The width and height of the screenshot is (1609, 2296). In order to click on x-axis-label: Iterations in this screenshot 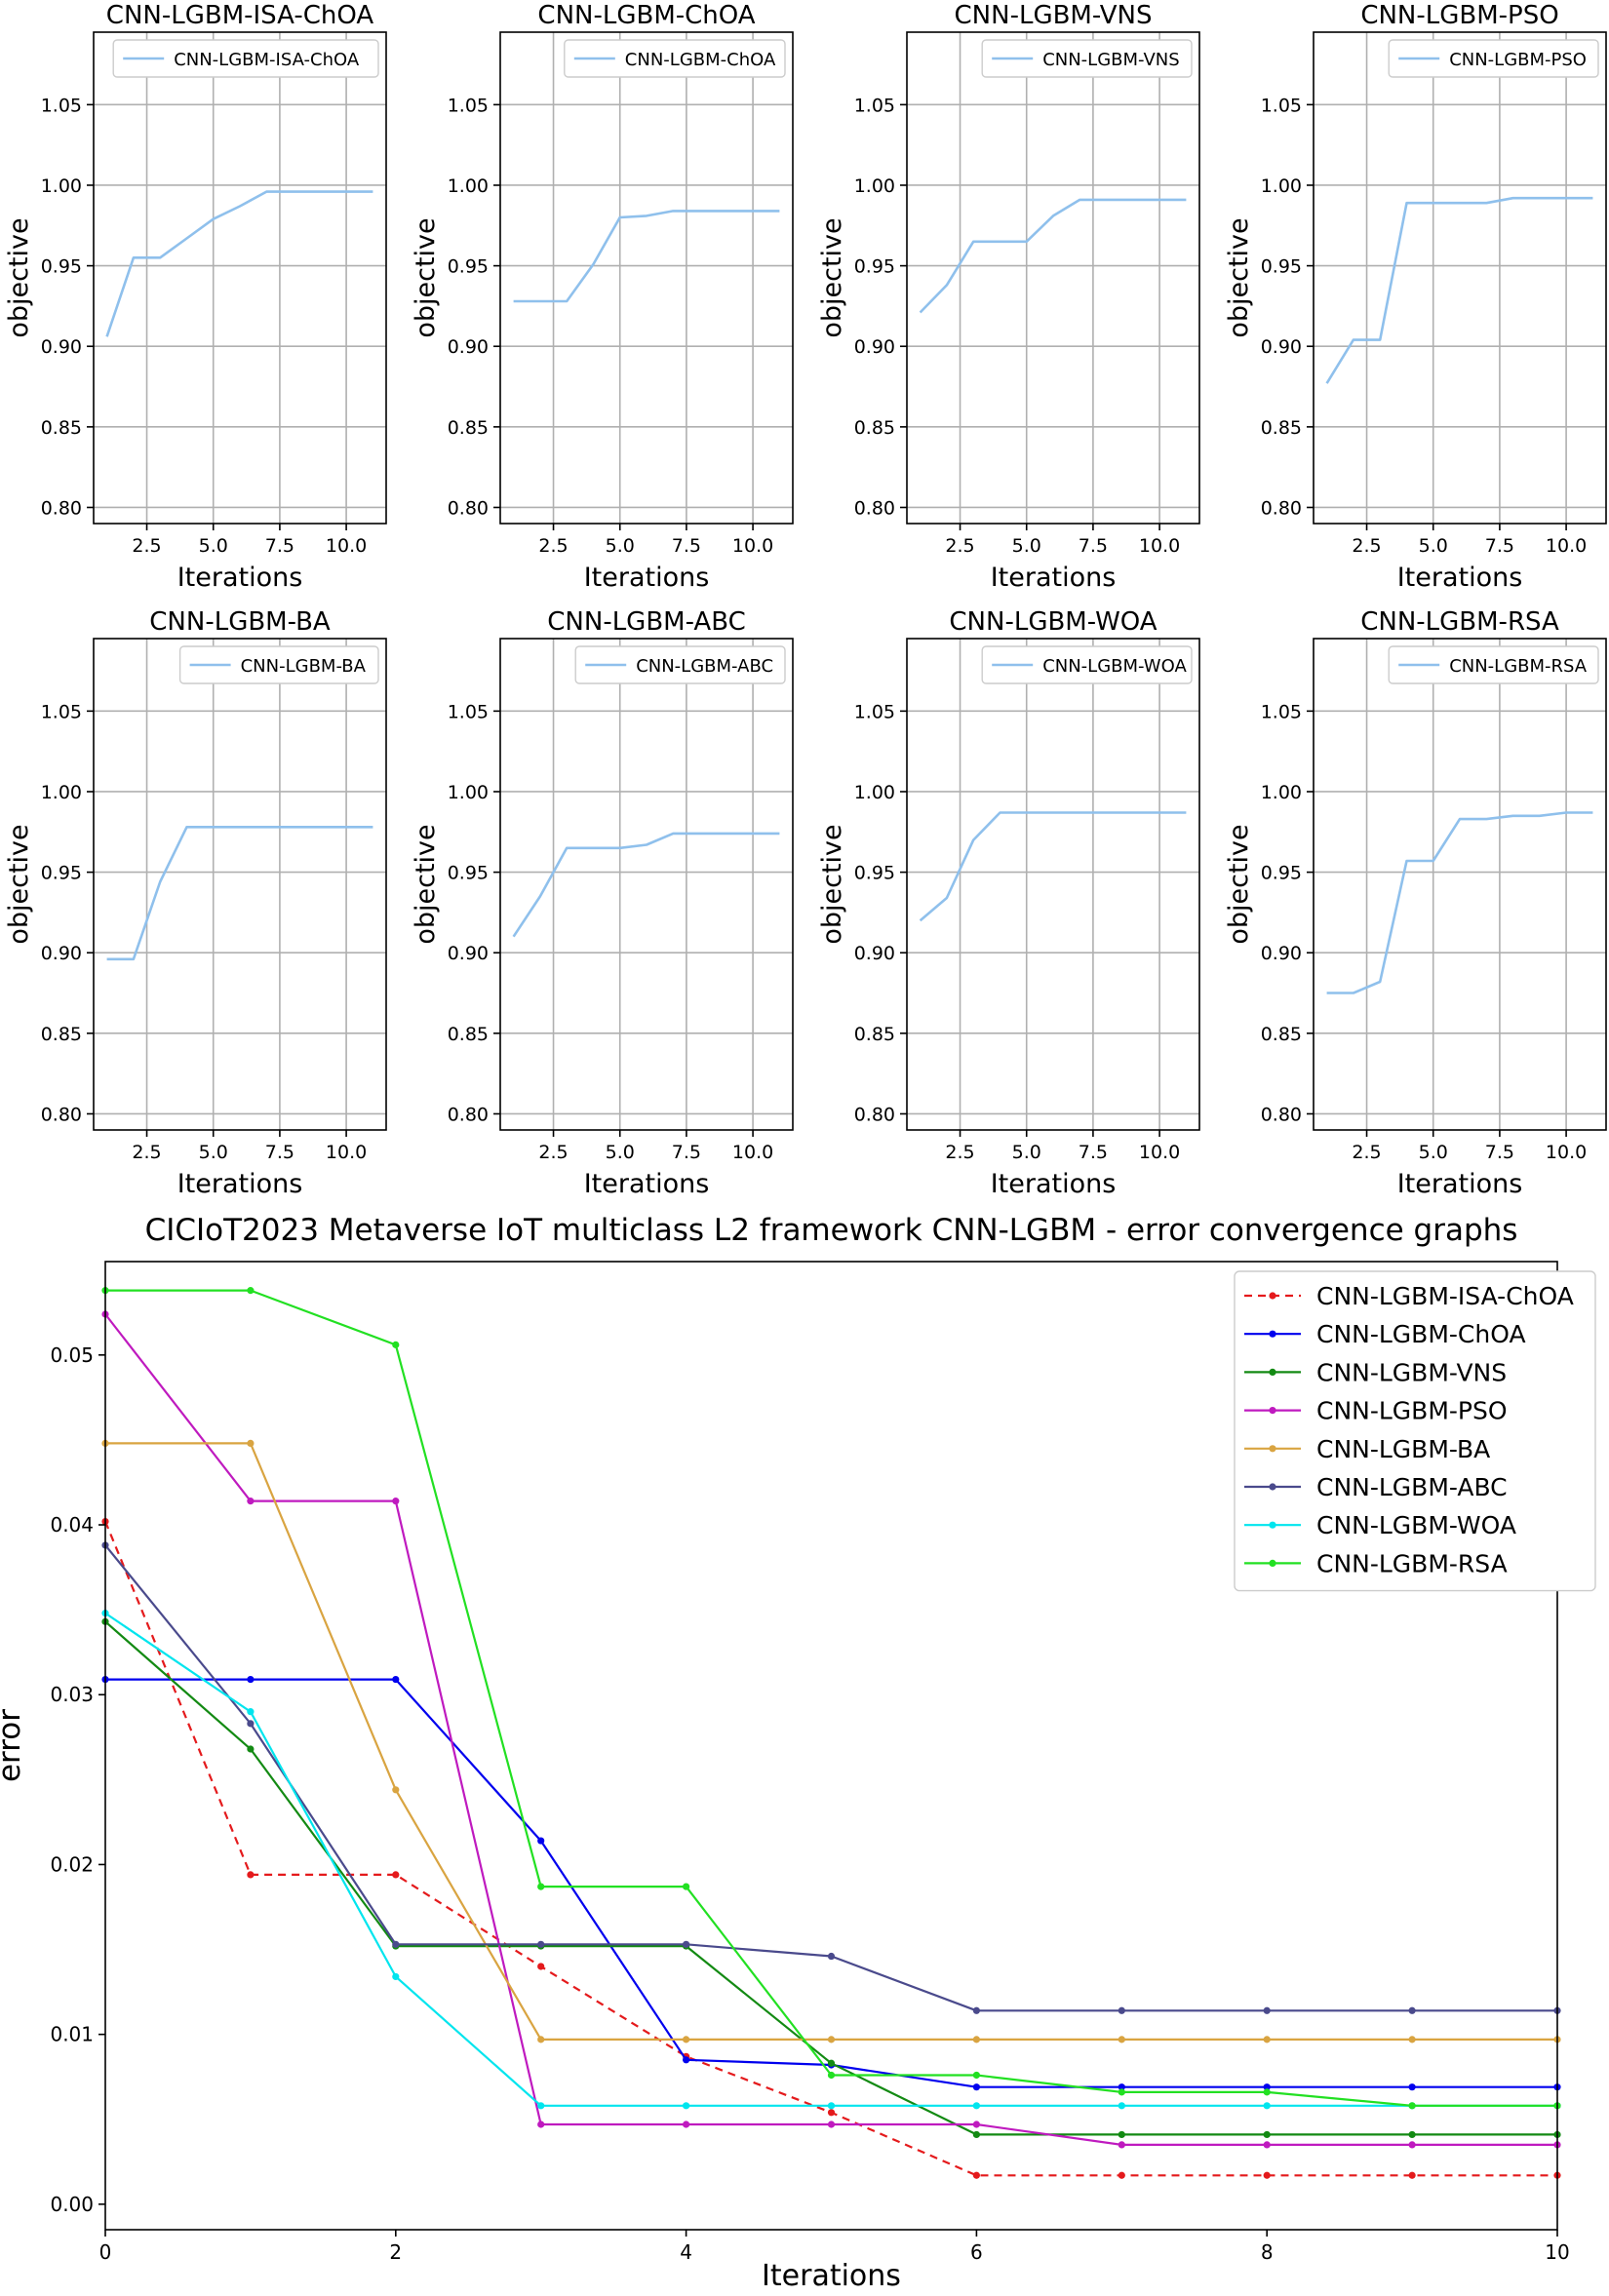, I will do `click(1460, 1184)`.